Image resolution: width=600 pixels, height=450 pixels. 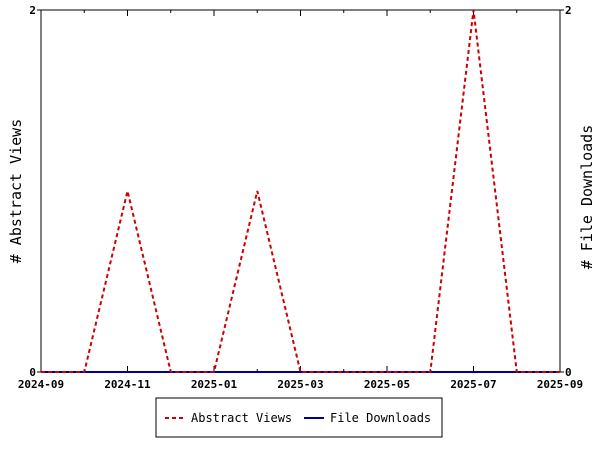 I want to click on y2-axis-label: # File Downloads, so click(x=587, y=197).